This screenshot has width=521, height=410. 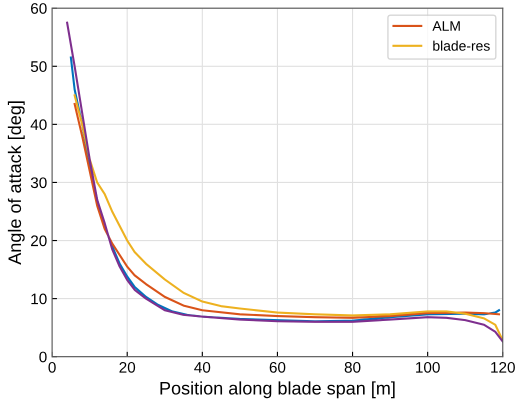 What do you see at coordinates (127, 367) in the screenshot?
I see `x-tick-label: 20` at bounding box center [127, 367].